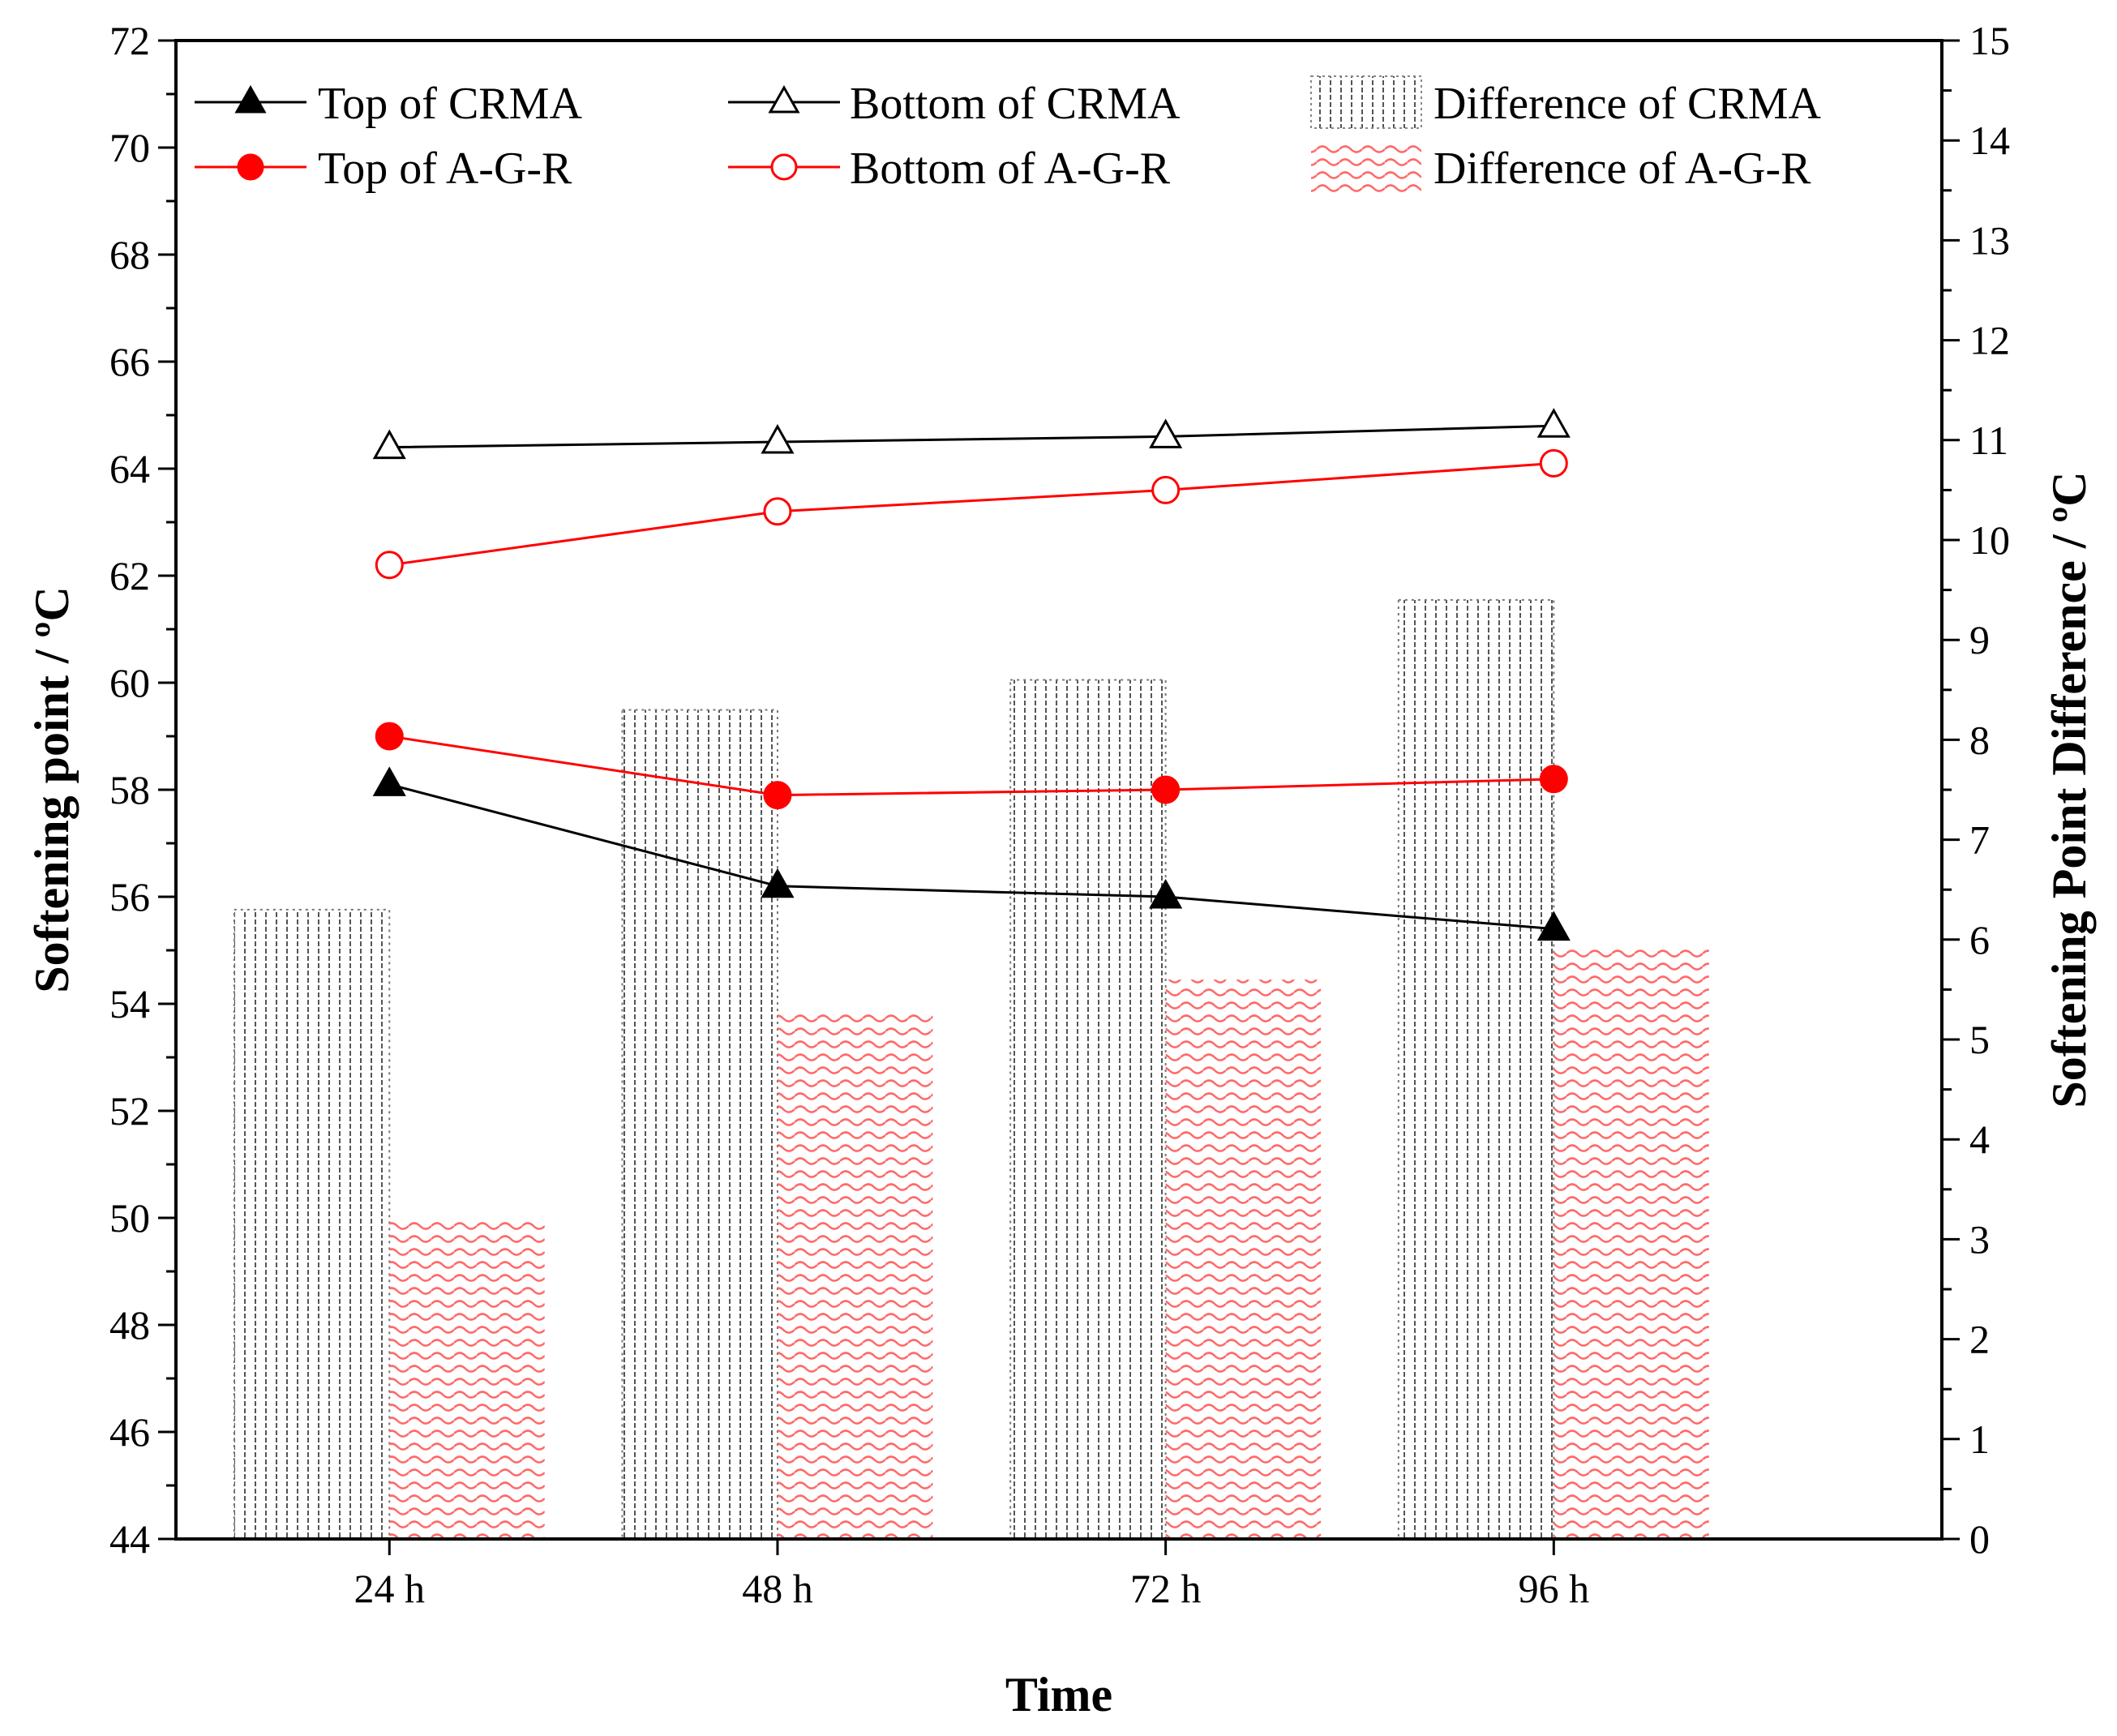 The image size is (2117, 1736). Describe the element at coordinates (1622, 169) in the screenshot. I see `legend-label-difference-agr: Difference of A-G-R` at that location.